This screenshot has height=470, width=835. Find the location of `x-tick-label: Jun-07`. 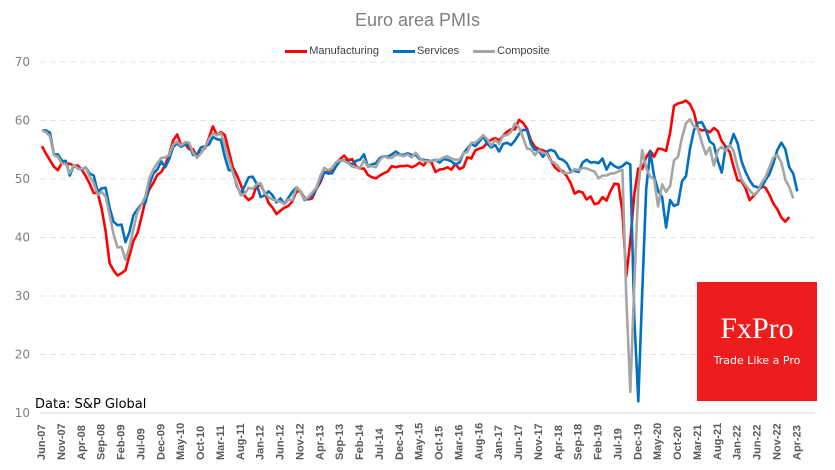

x-tick-label: Jun-07 is located at coordinates (42, 442).